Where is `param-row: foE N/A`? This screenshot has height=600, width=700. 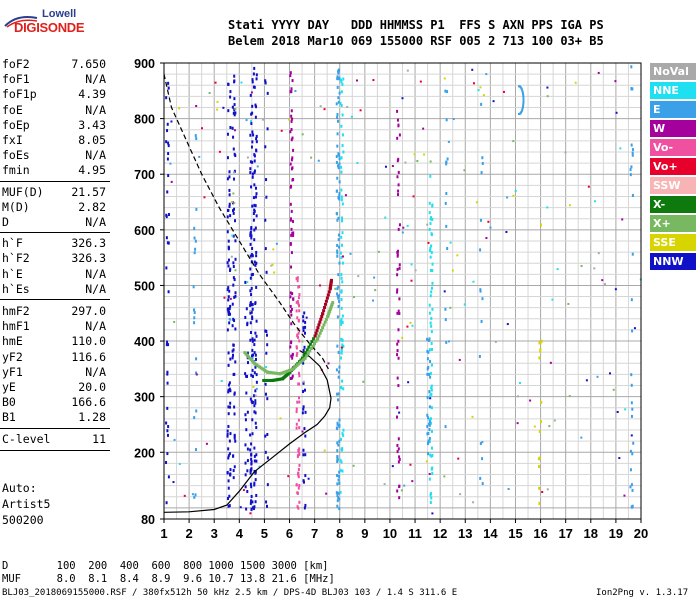
param-row: foE N/A is located at coordinates (54, 110).